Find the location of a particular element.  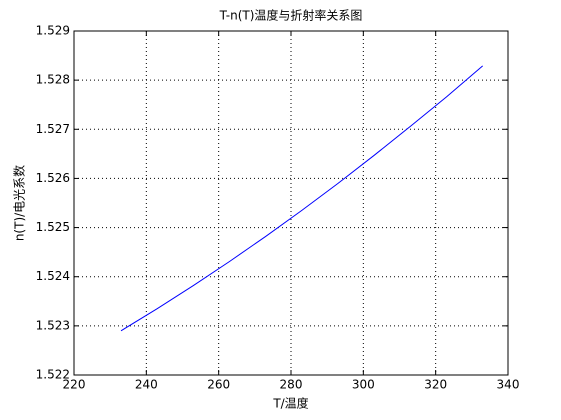

y-tick-label: 1.523 is located at coordinates (53, 325).